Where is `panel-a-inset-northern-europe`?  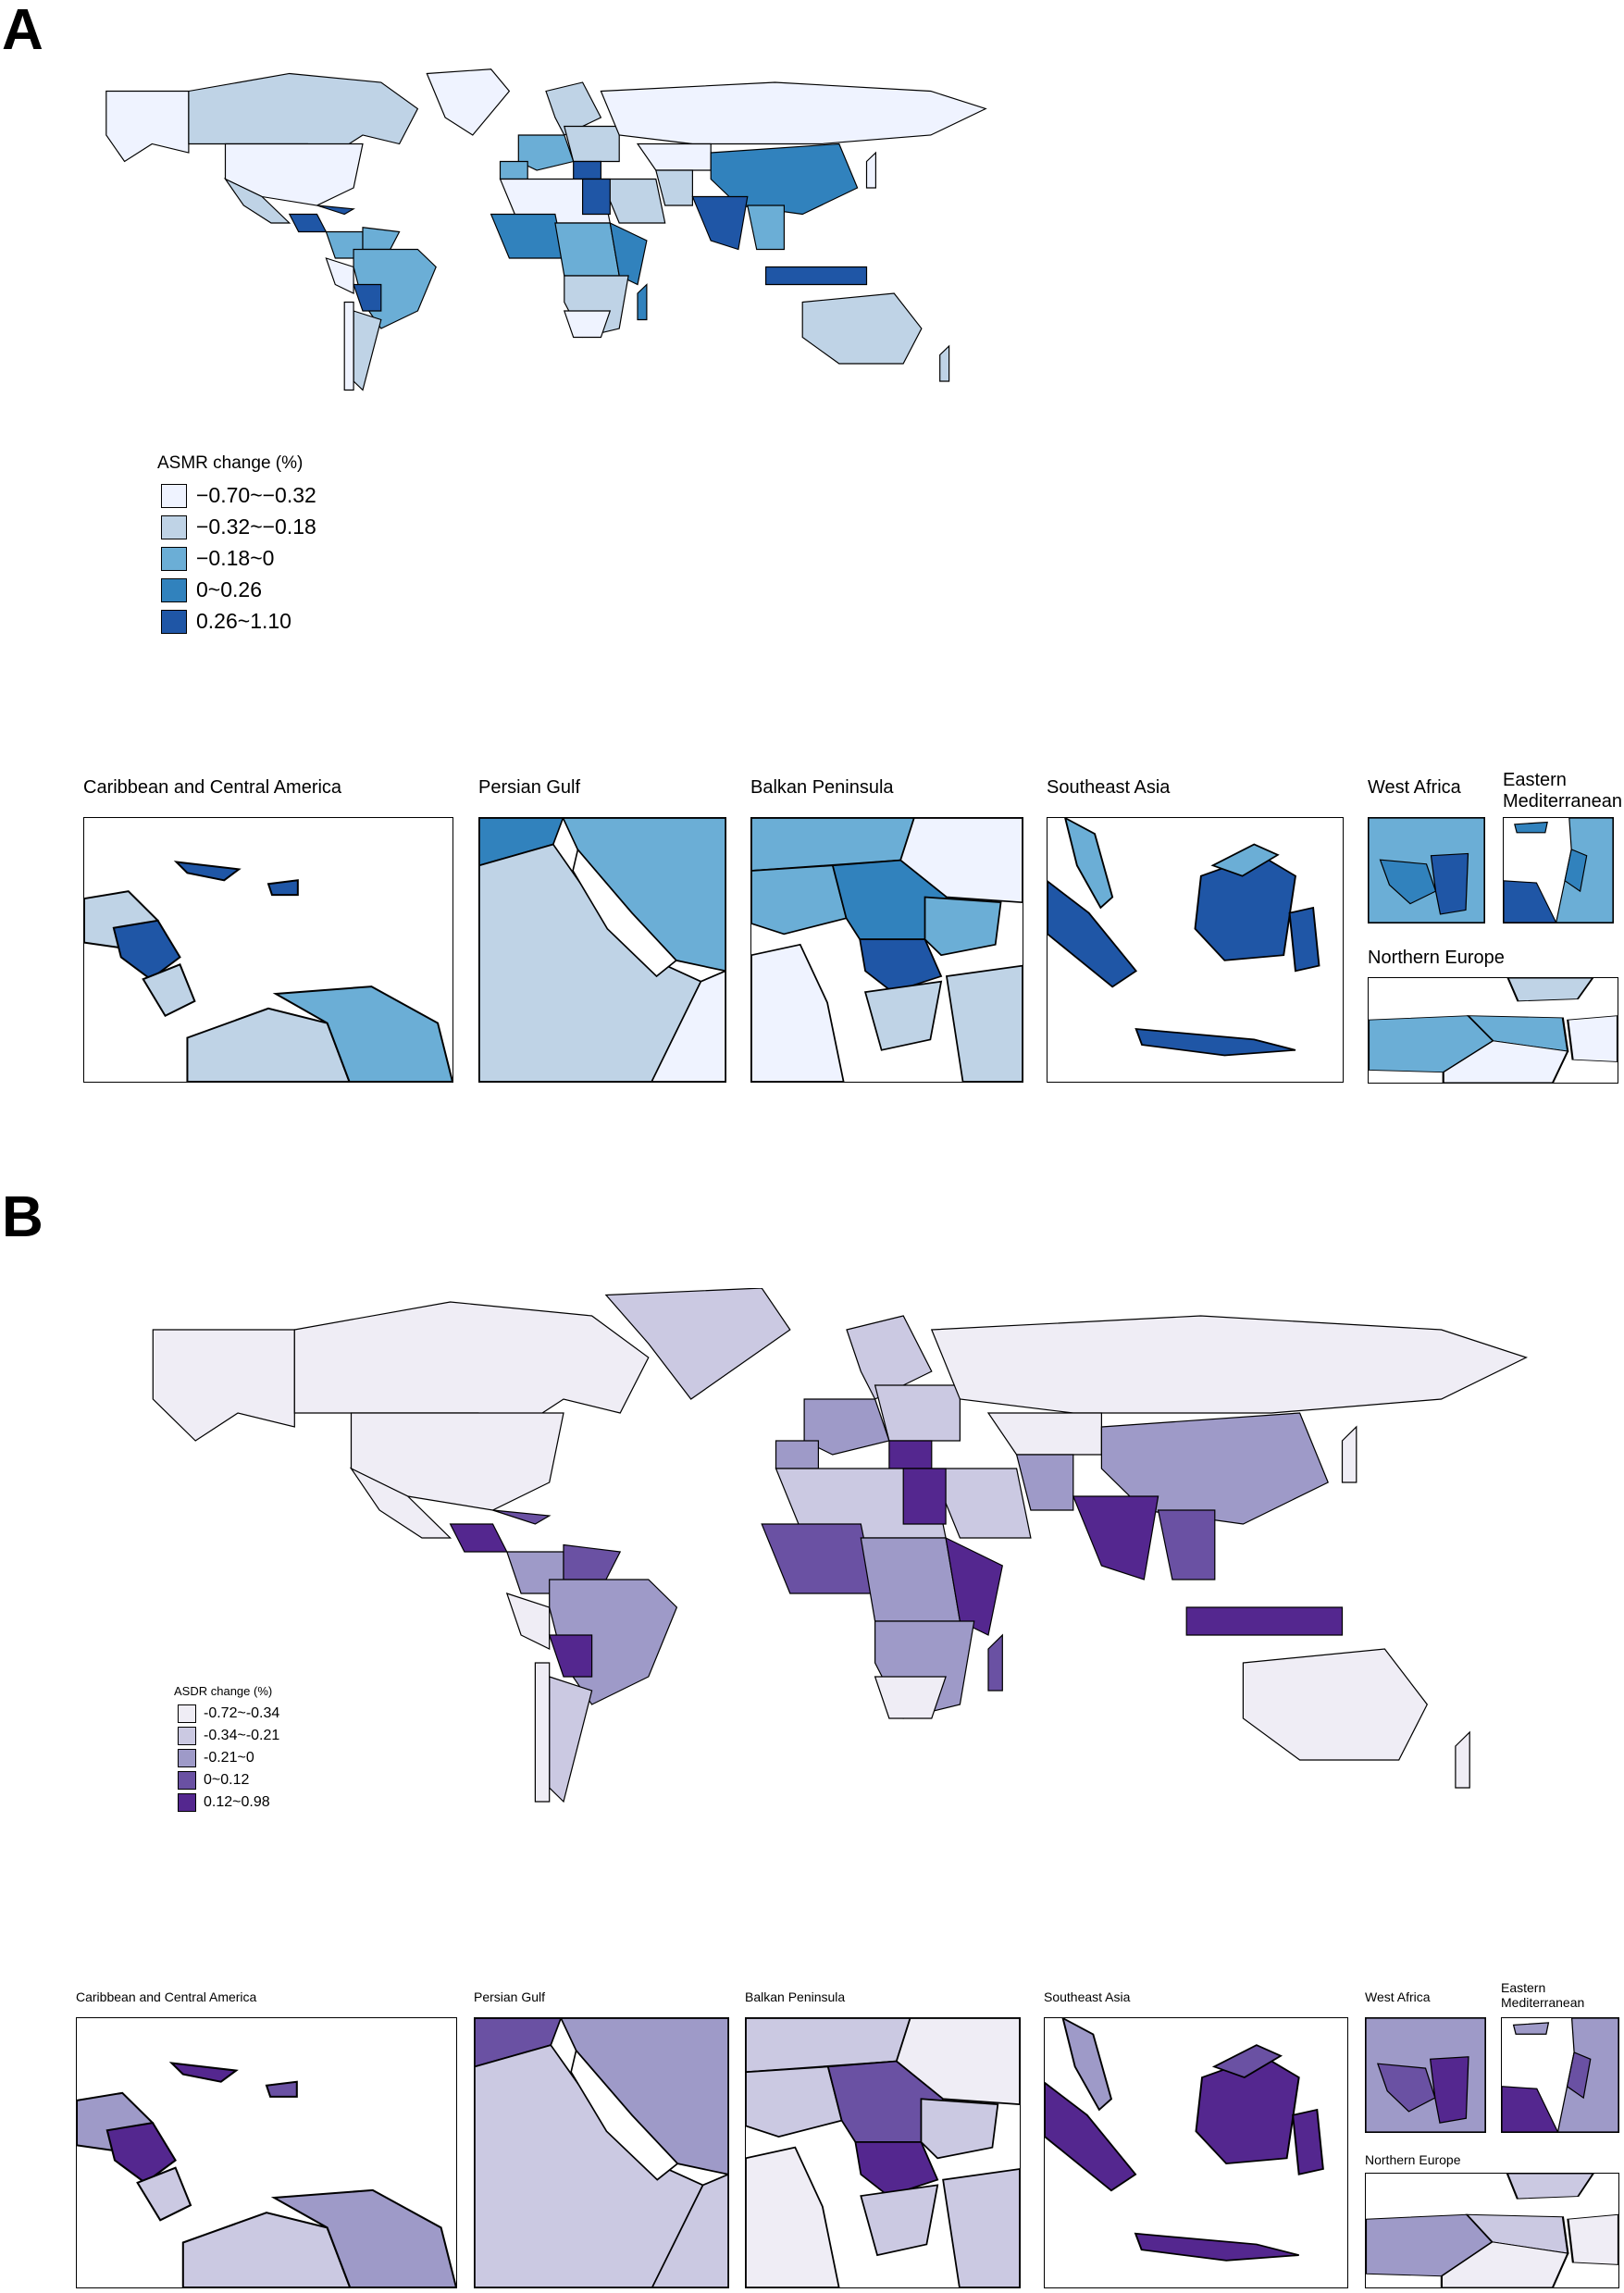 panel-a-inset-northern-europe is located at coordinates (1493, 1030).